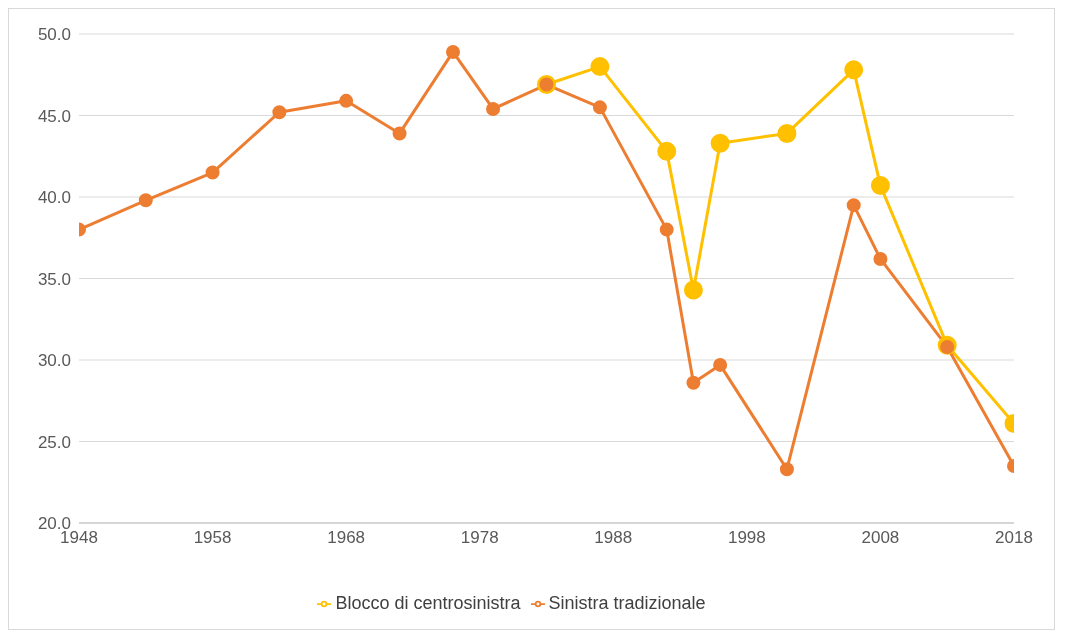  I want to click on y-tick-label: 40.0, so click(54, 198).